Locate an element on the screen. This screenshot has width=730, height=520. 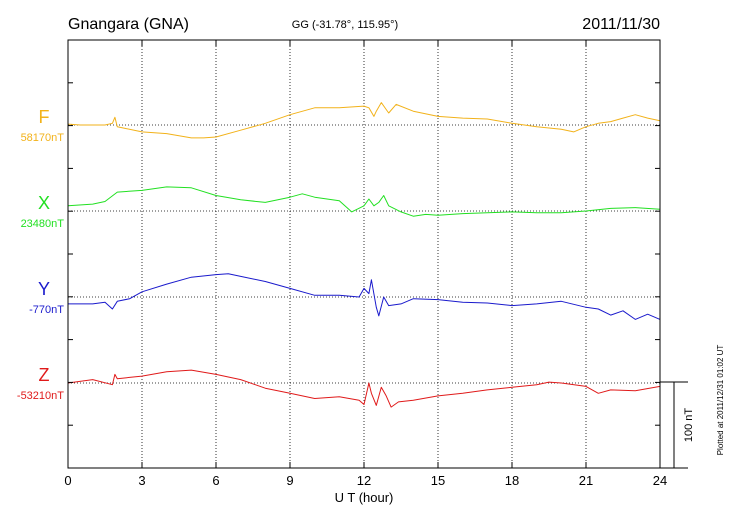
station-coordinates: GG (-31.78°, 115.95°) is located at coordinates (345, 25).